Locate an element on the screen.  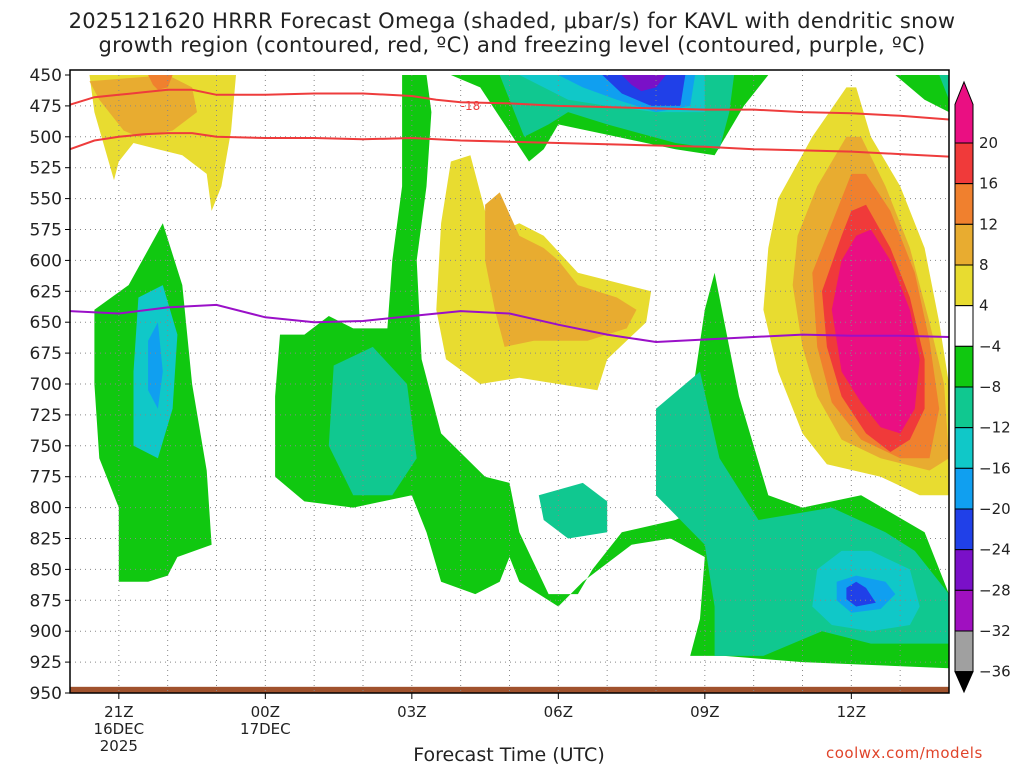
y-tick-label: 475 is located at coordinates (46, 107).